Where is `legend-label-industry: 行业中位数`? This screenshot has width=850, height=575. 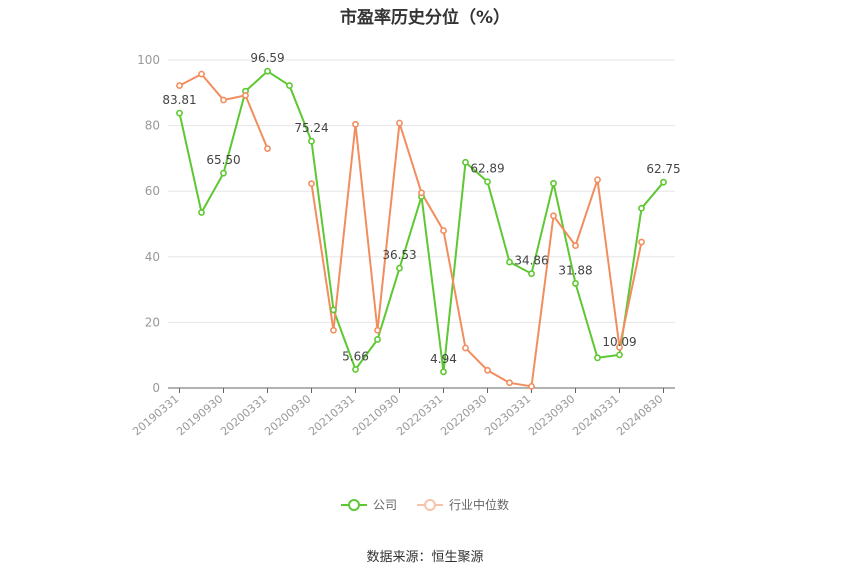
legend-label-industry: 行业中位数 is located at coordinates (479, 505).